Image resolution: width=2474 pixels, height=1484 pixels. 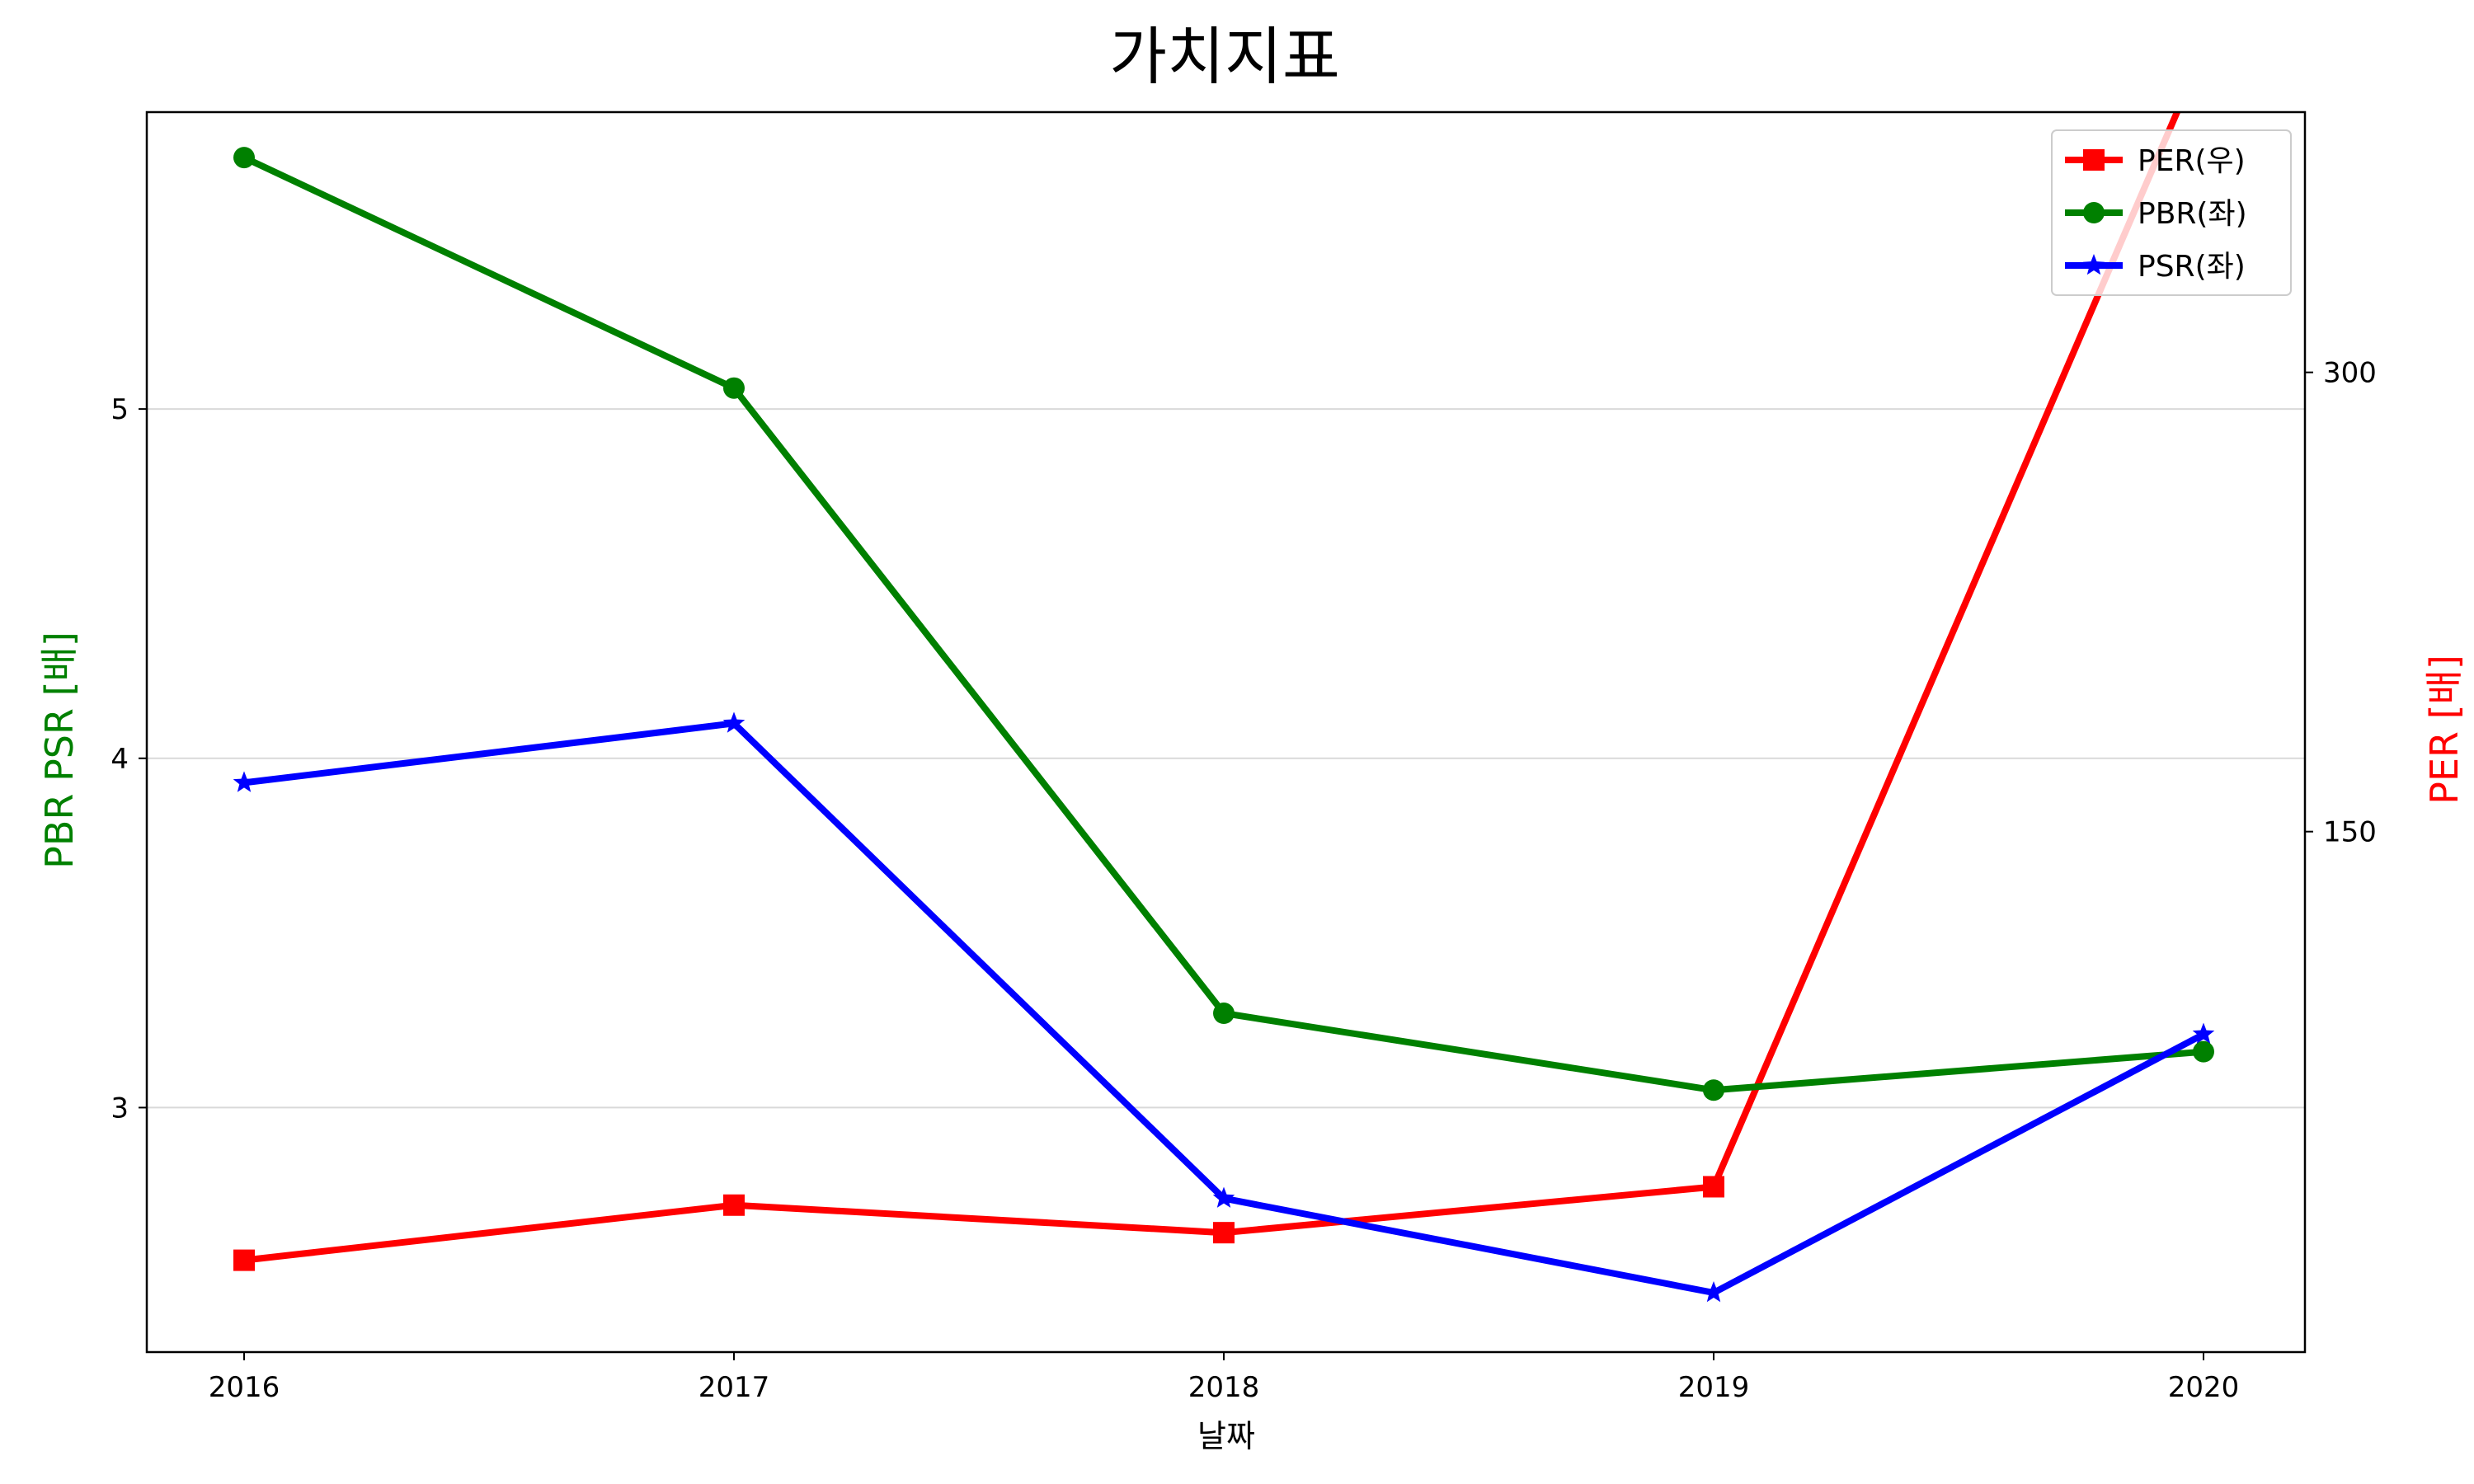 What do you see at coordinates (1226, 1436) in the screenshot?
I see `x-axis-label: 날짜` at bounding box center [1226, 1436].